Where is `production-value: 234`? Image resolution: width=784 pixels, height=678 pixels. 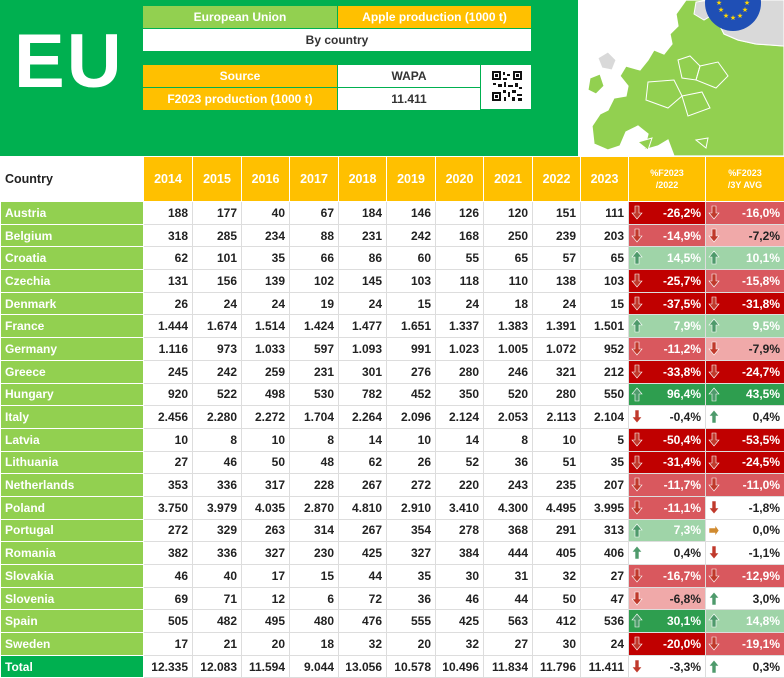 production-value: 234 is located at coordinates (265, 235).